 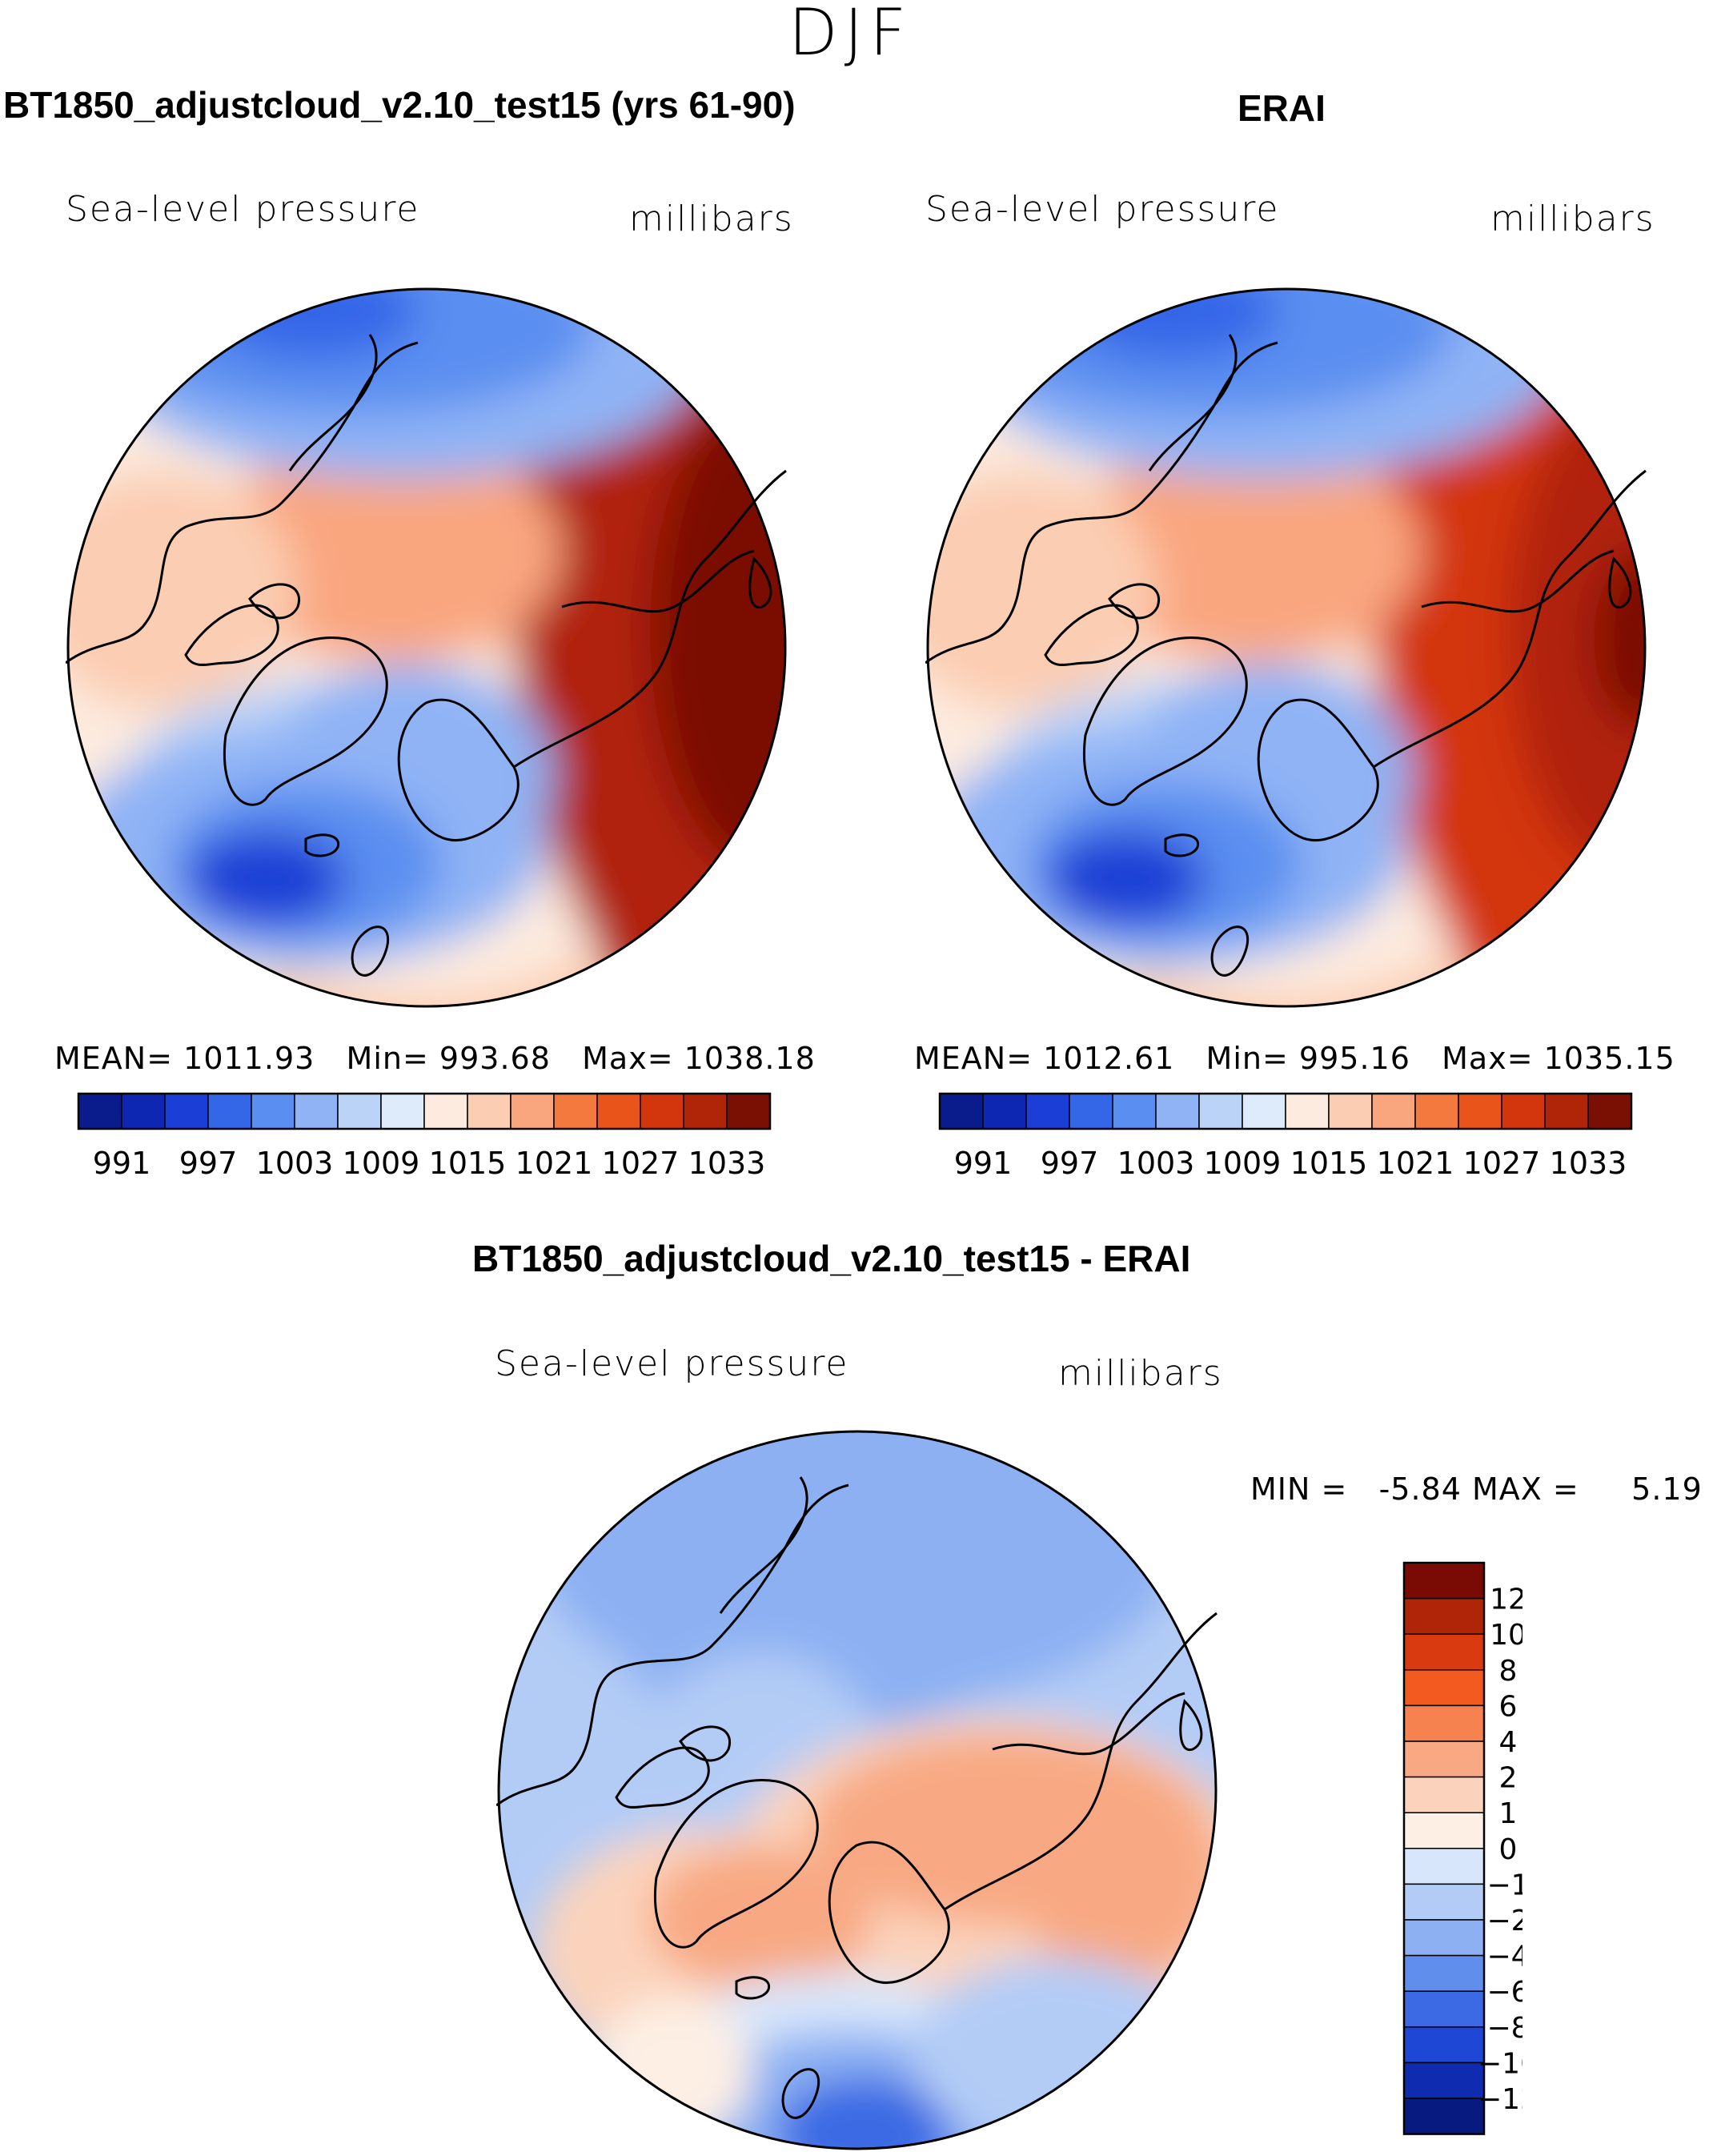 I want to click on panel2-title: ERAI, so click(x=1282, y=108).